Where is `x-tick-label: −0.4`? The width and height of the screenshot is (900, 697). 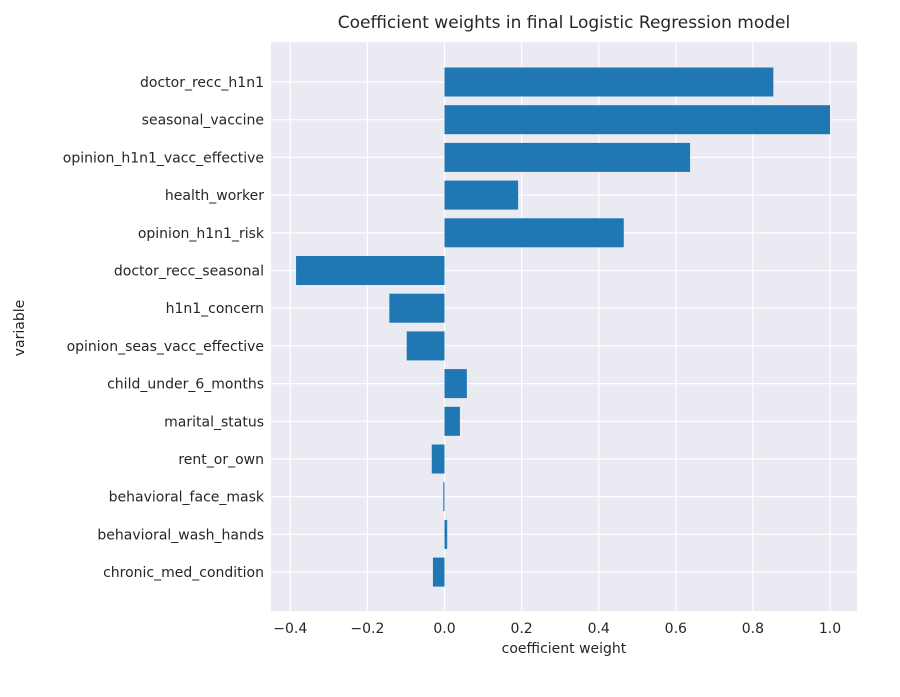
x-tick-label: −0.4 is located at coordinates (290, 629).